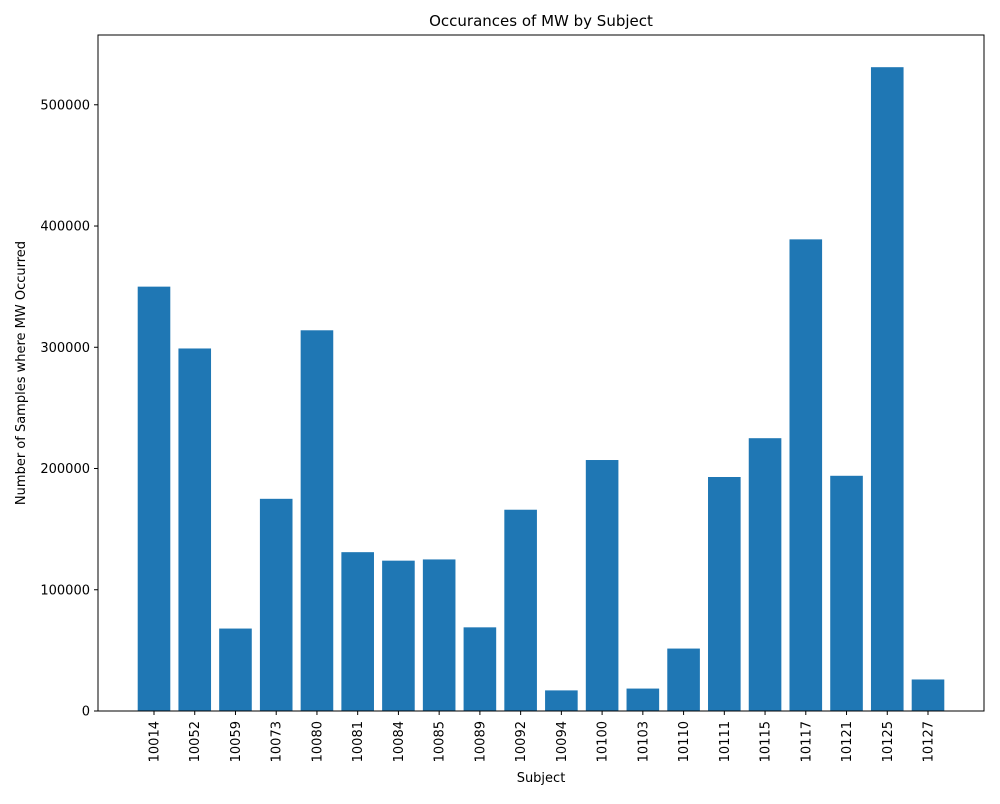  I want to click on x-tick-label: 10121, so click(847, 741).